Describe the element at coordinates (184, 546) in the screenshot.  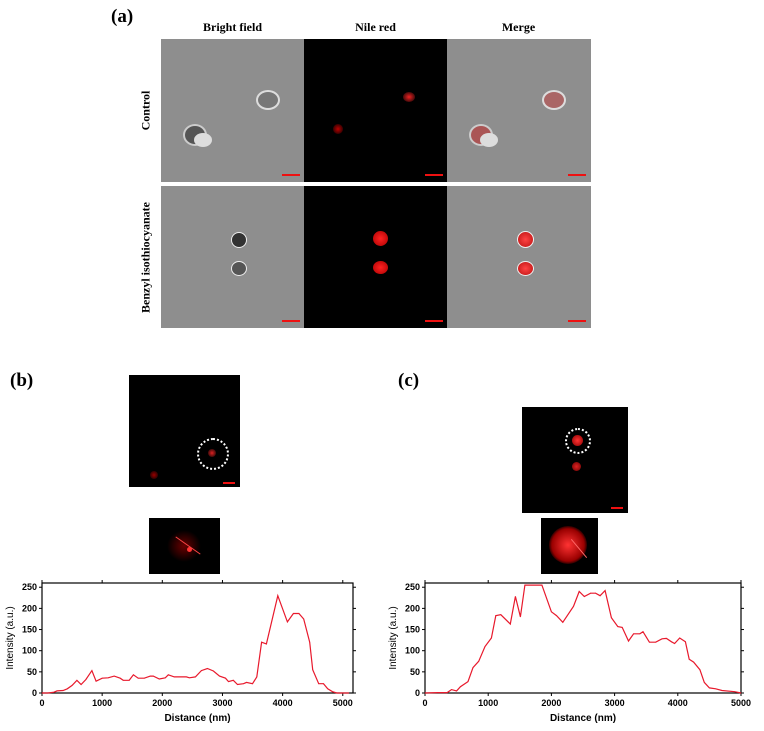
I see `panel-b-zoom-inset` at that location.